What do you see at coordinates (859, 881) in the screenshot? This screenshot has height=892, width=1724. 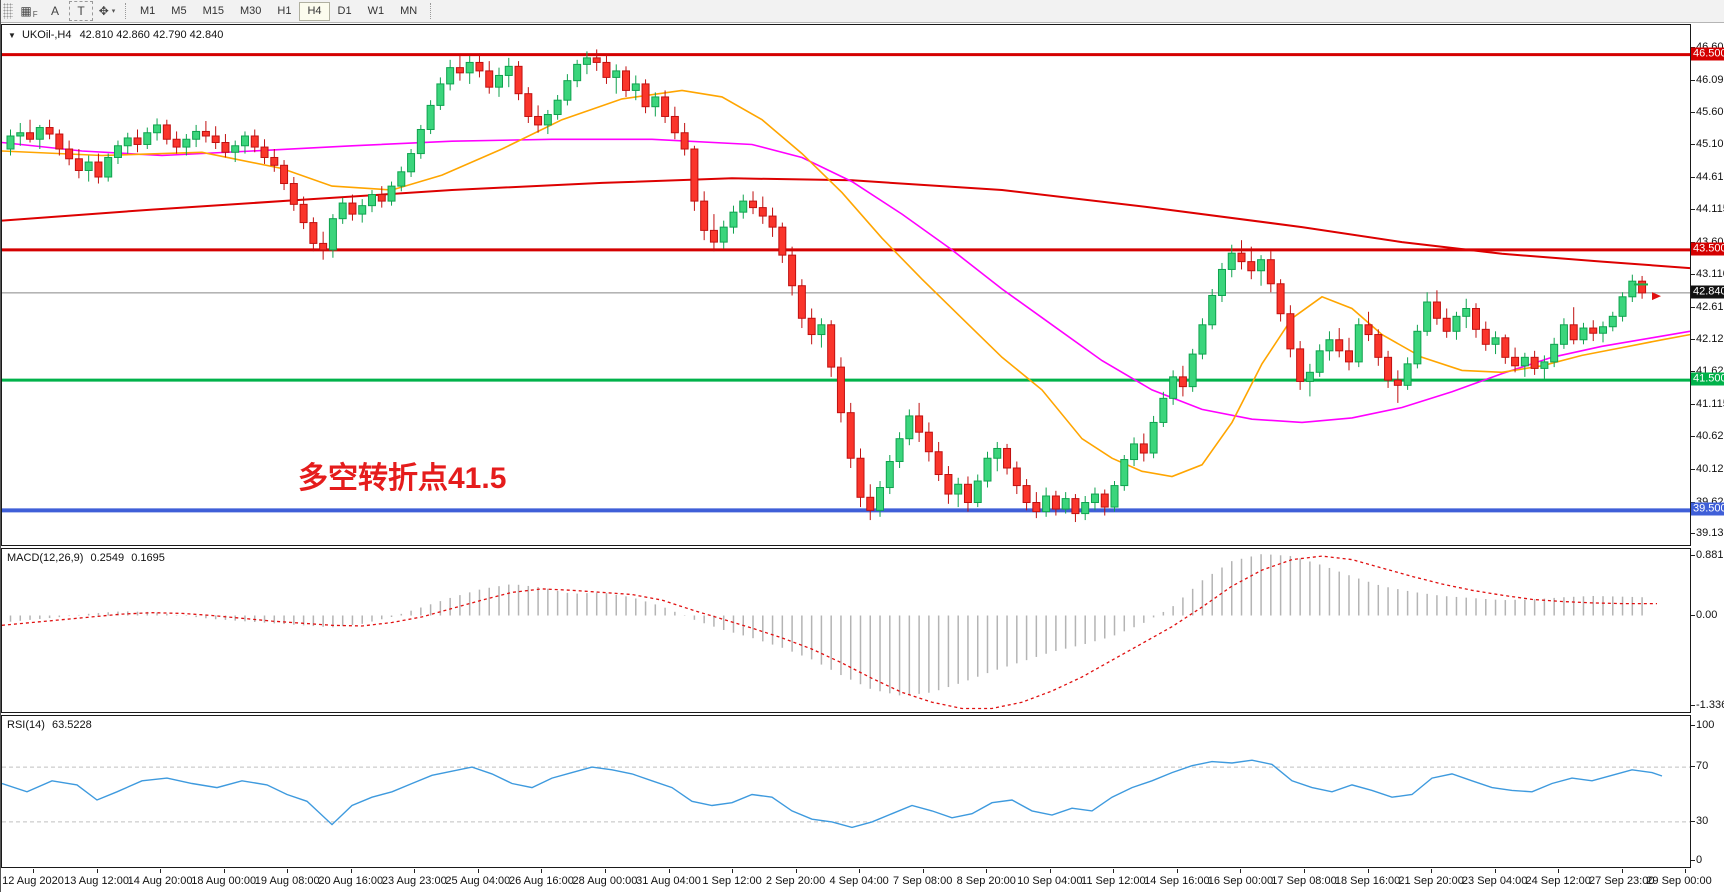 I see `time-axis-label: 4 Sep 04:00` at bounding box center [859, 881].